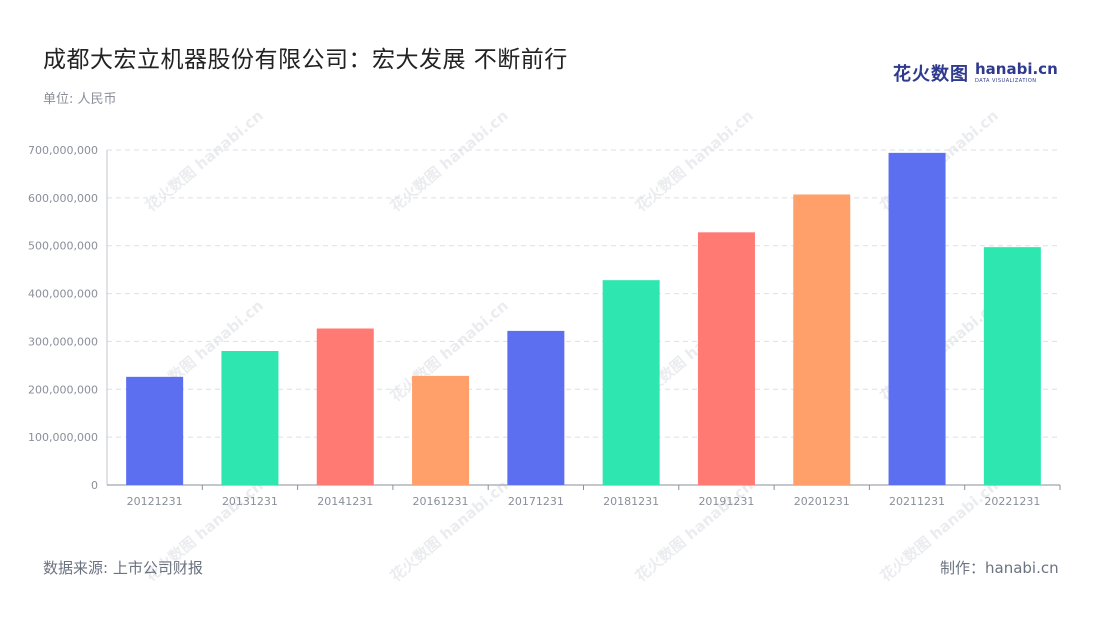  Describe the element at coordinates (63, 246) in the screenshot. I see `y-tick-label: 500,000,000` at that location.